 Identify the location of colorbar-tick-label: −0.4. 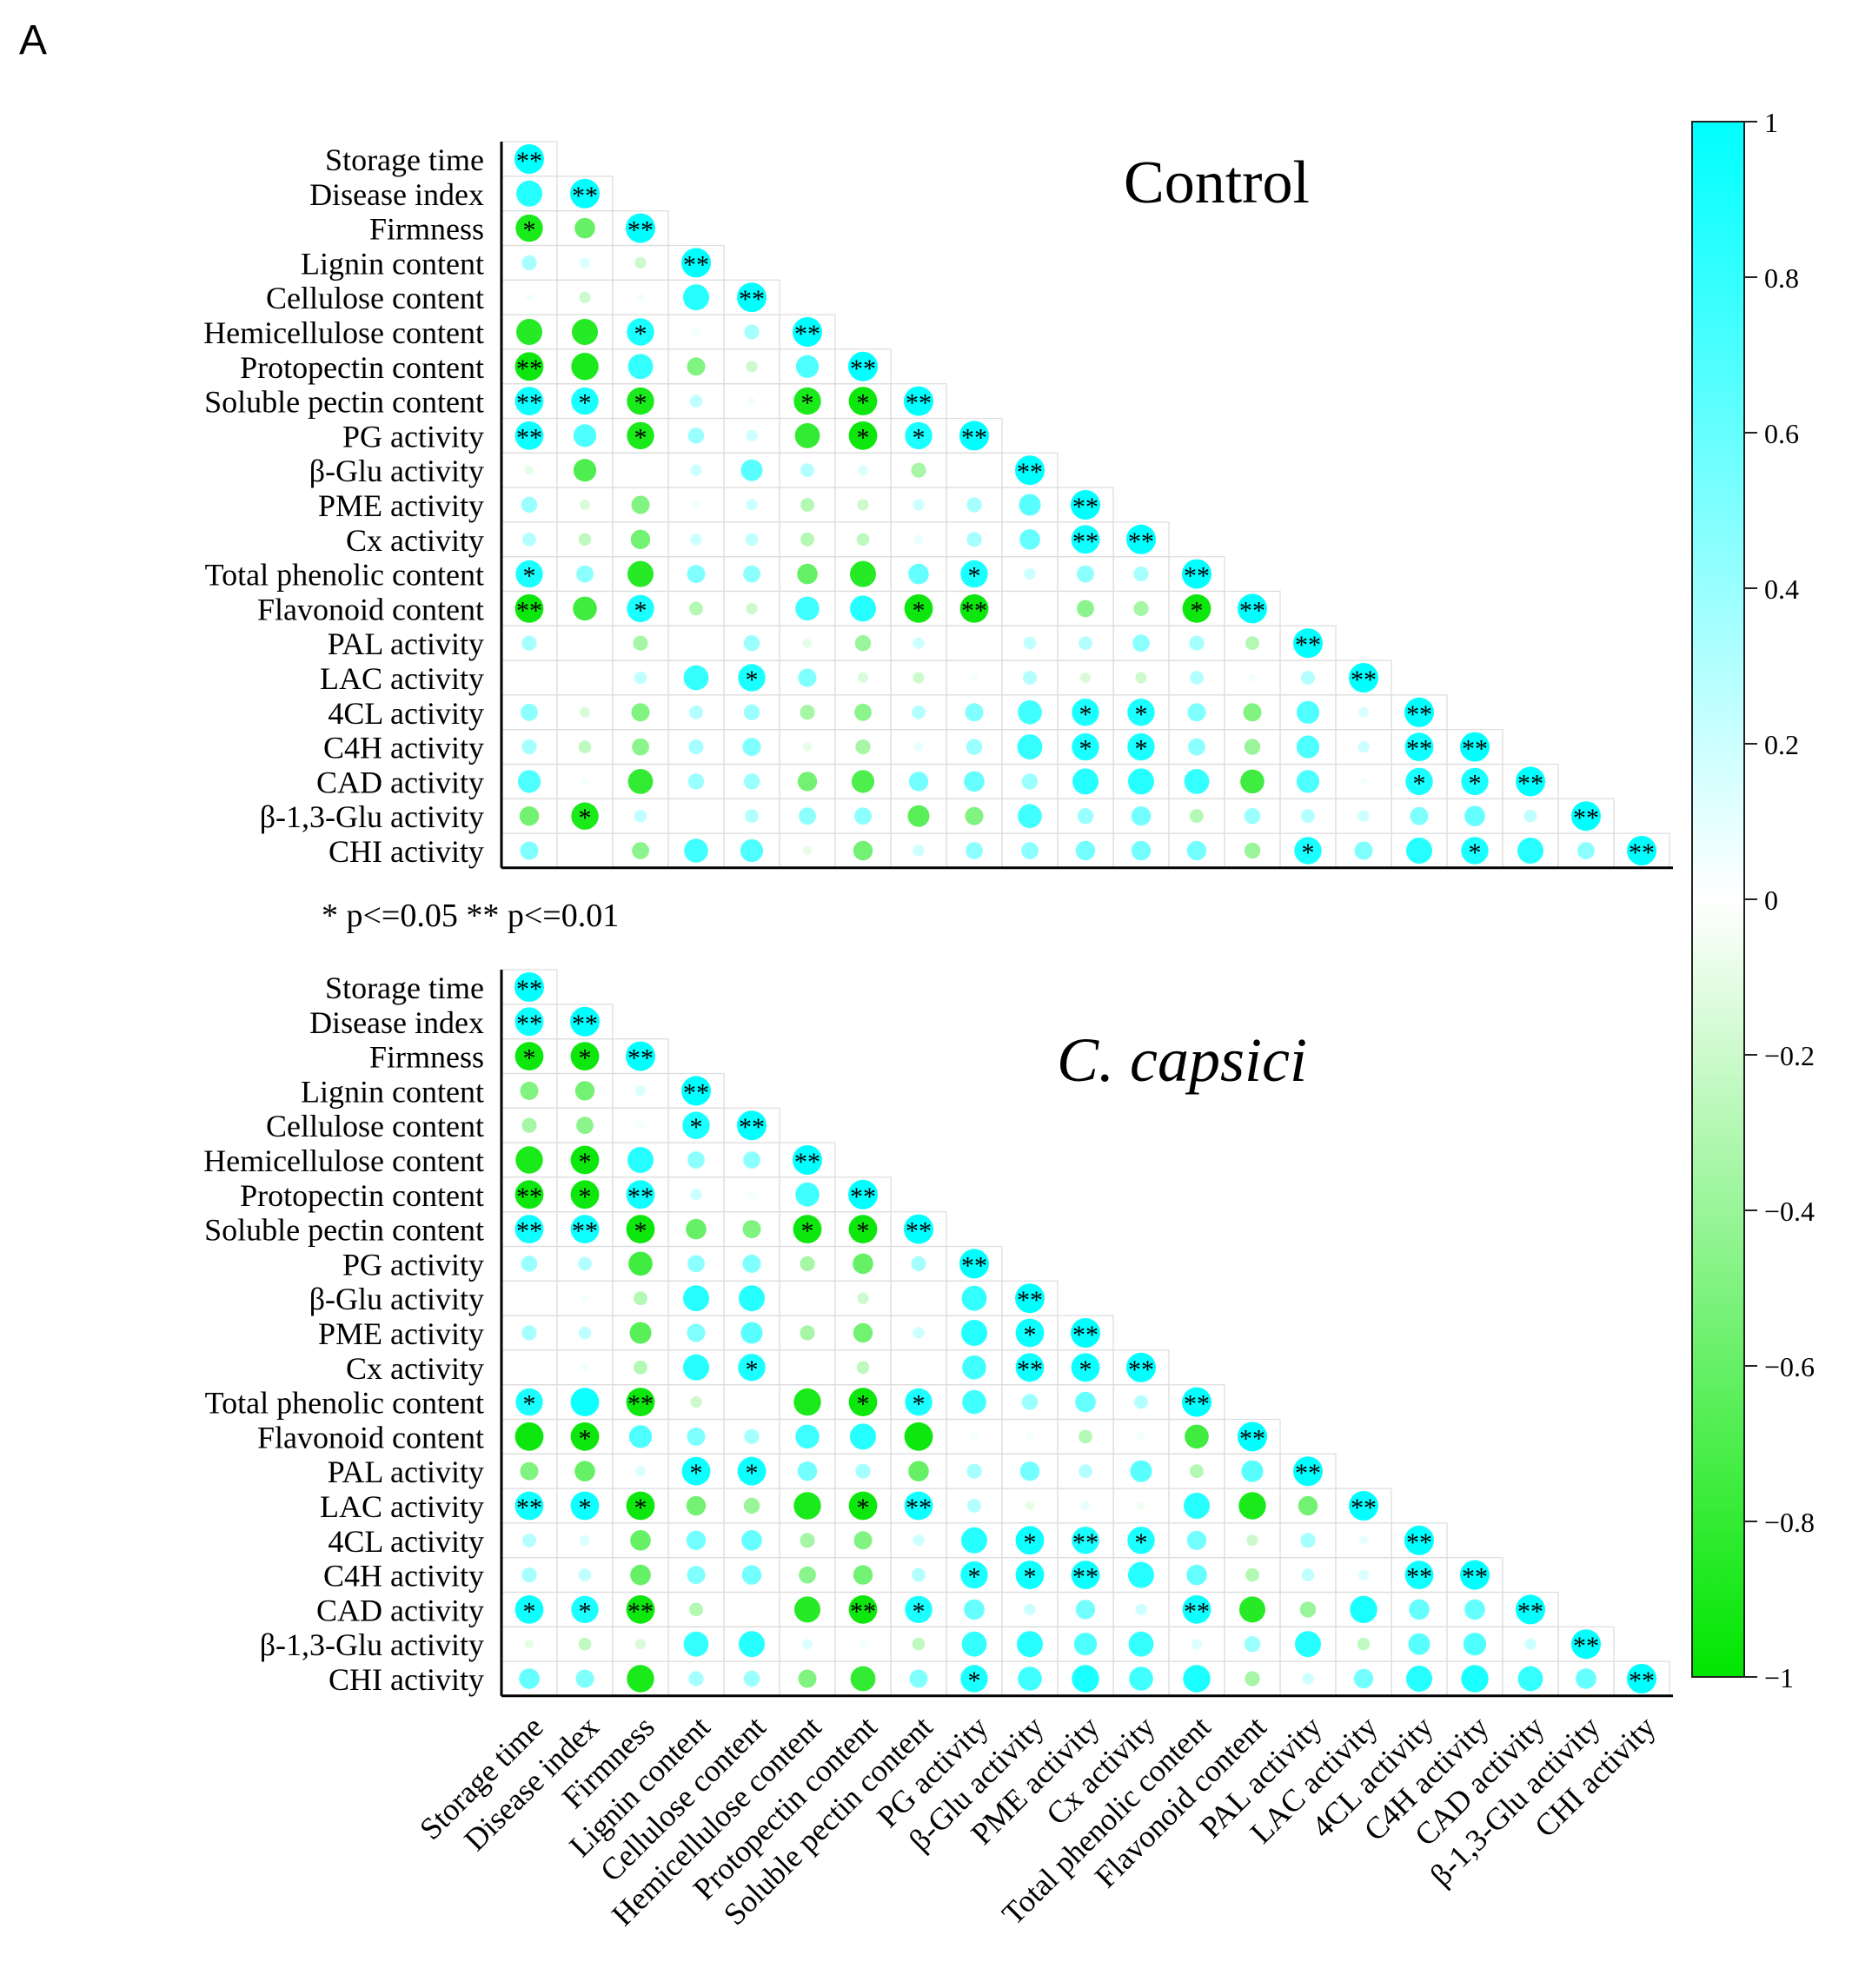
(1789, 1211).